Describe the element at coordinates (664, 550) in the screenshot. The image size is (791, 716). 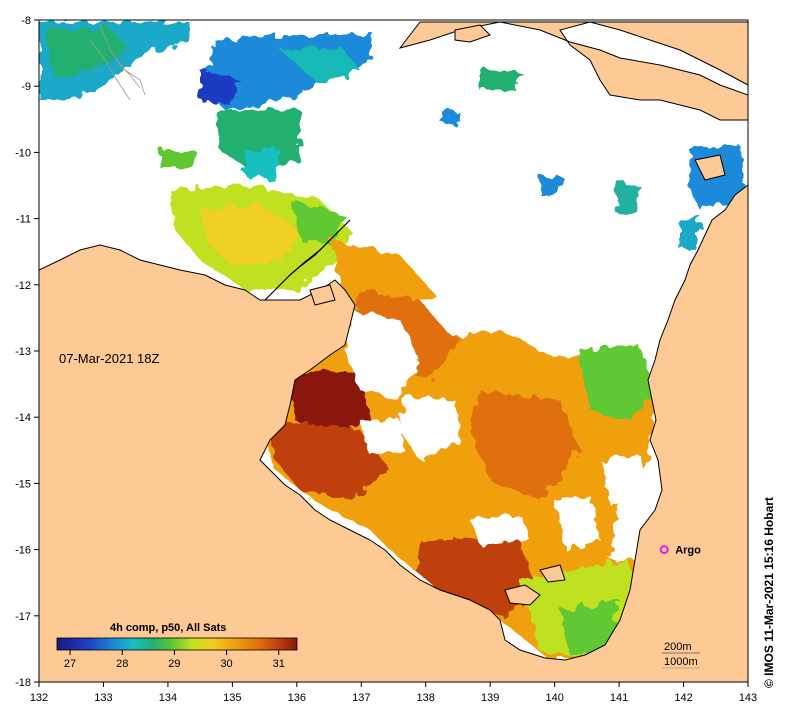
I see `argo-icon` at that location.